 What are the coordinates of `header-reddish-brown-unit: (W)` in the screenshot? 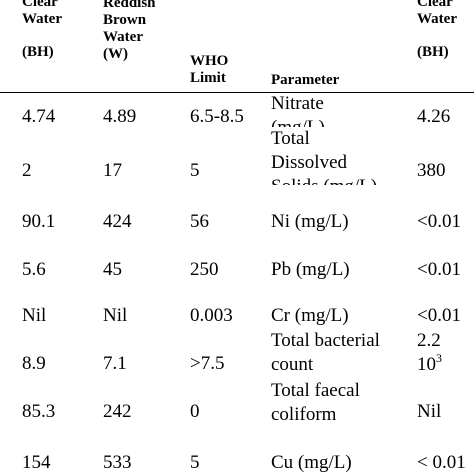 It's located at (115, 54).